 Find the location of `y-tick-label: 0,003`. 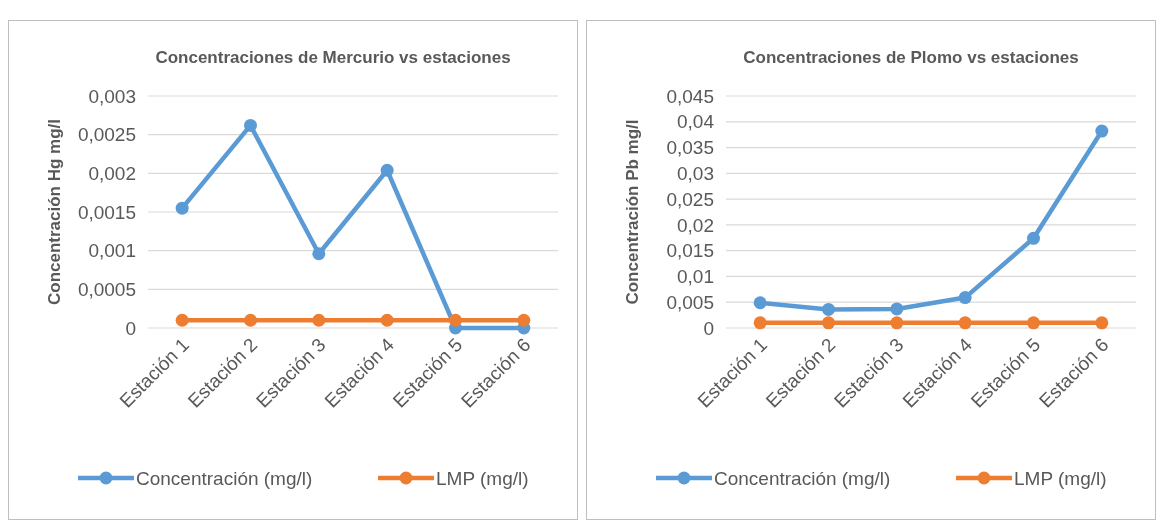

y-tick-label: 0,003 is located at coordinates (112, 96).